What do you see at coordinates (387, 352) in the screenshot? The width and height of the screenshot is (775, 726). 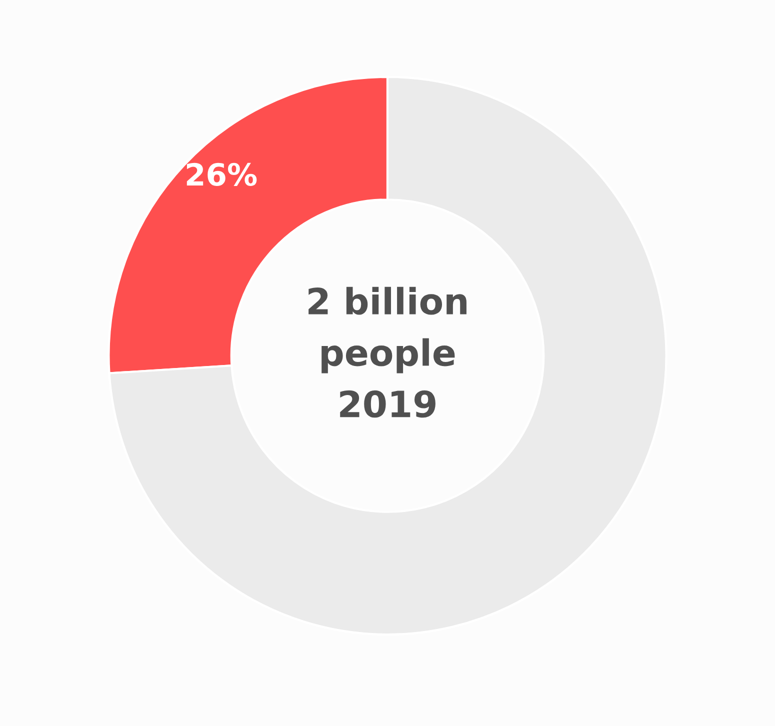 I see `text: 2 billion people 2019` at bounding box center [387, 352].